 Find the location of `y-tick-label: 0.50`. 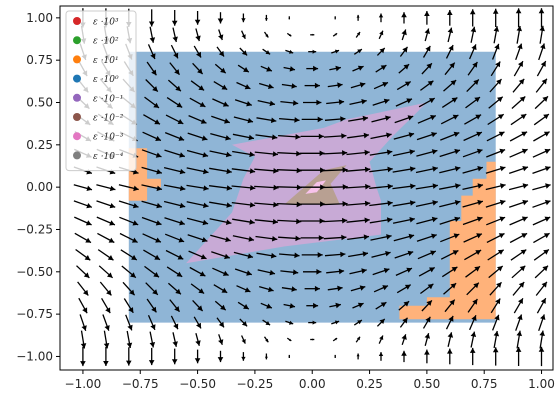

y-tick-label: 0.50 is located at coordinates (39, 103).